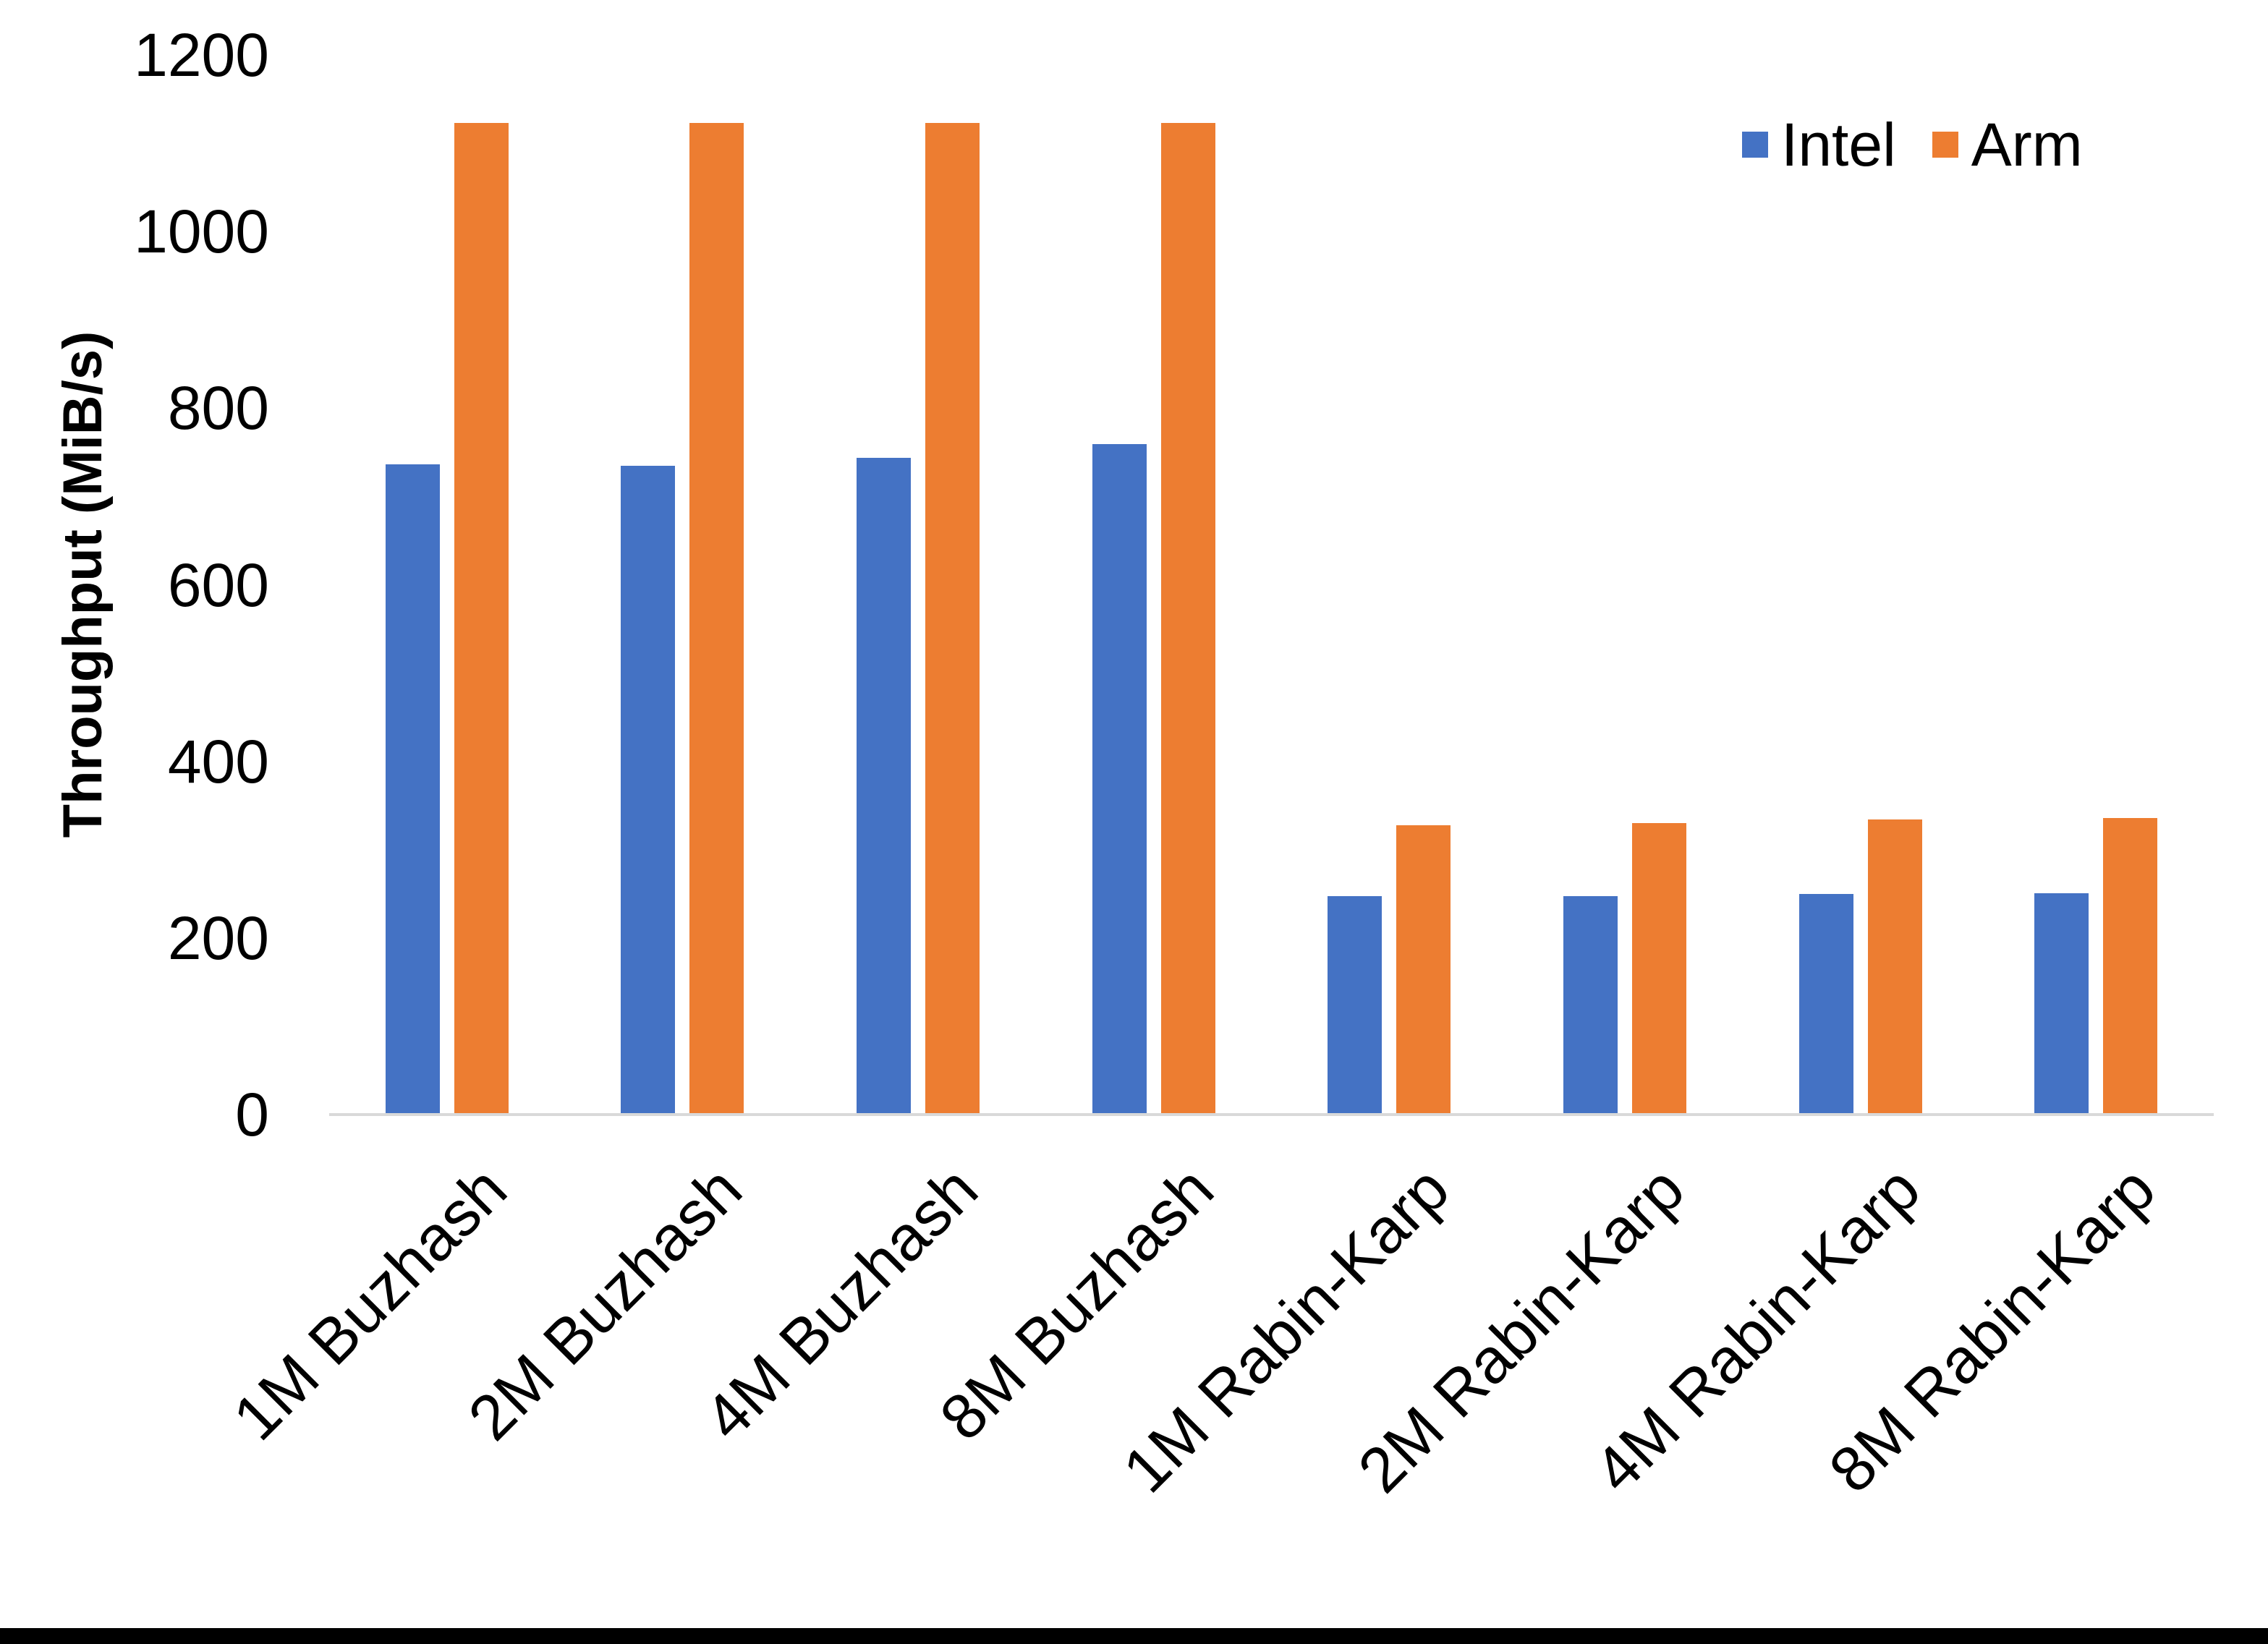 This screenshot has height=1644, width=2268. What do you see at coordinates (648, 790) in the screenshot?
I see `bar-intel-2m-buzhash` at bounding box center [648, 790].